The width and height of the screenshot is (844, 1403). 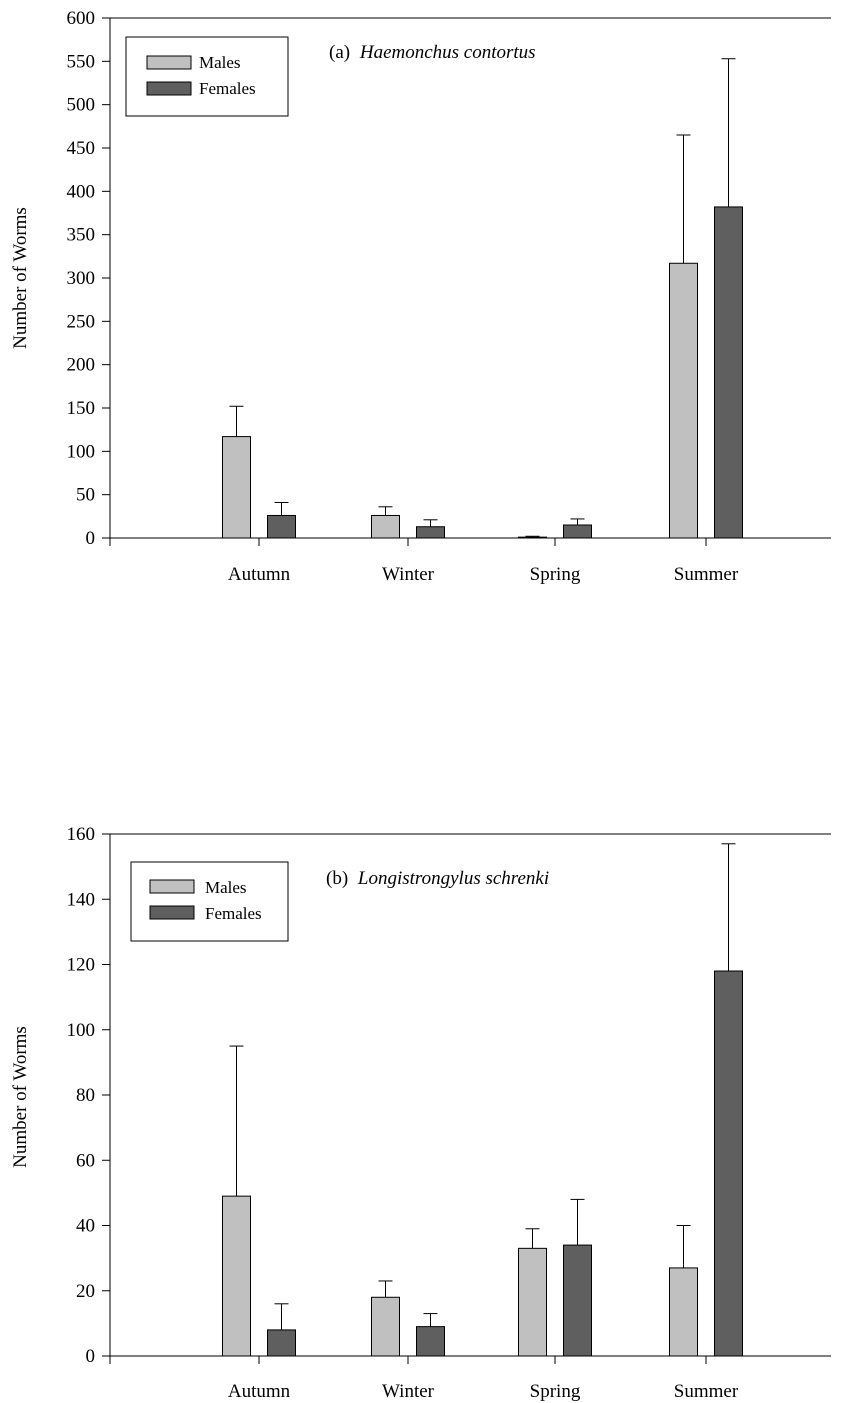 I want to click on chart-title-species: Haemonchus contortus, so click(x=447, y=52).